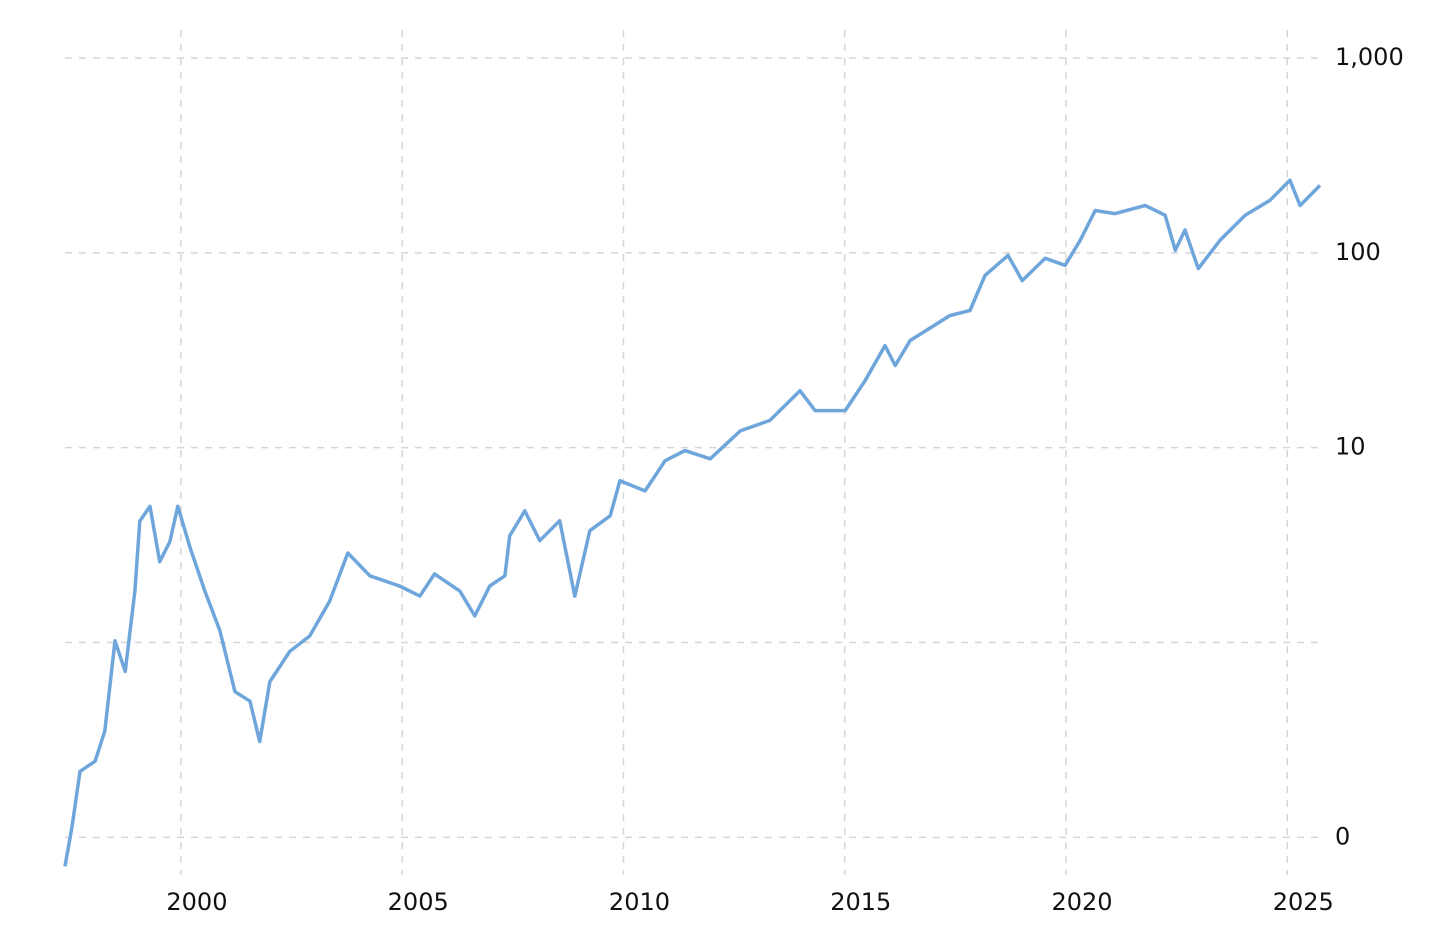 The height and width of the screenshot is (927, 1456). What do you see at coordinates (1350, 447) in the screenshot?
I see `y-tick-label: 10` at bounding box center [1350, 447].